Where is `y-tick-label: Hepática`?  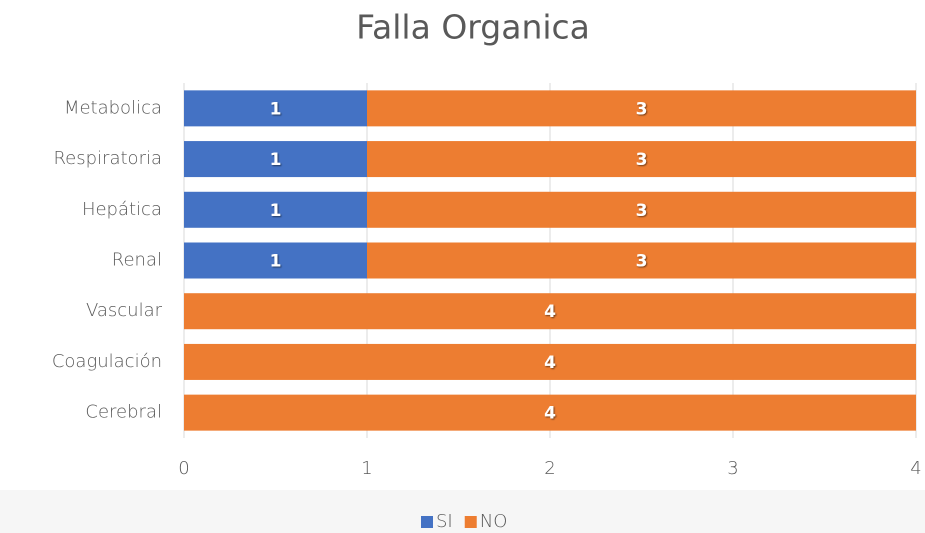
y-tick-label: Hepática is located at coordinates (122, 209).